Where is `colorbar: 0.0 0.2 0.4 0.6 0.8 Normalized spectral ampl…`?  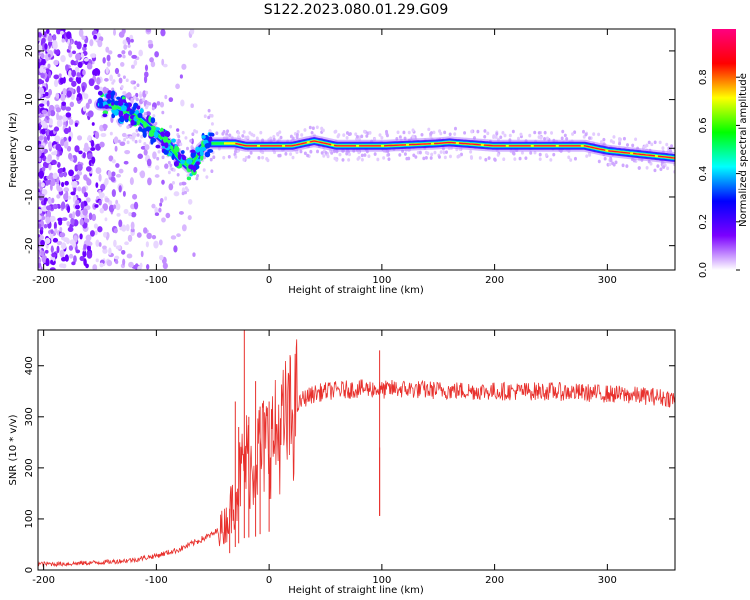 colorbar: 0.0 0.2 0.4 0.6 0.8 Normalized spectral ampl… is located at coordinates (723, 153).